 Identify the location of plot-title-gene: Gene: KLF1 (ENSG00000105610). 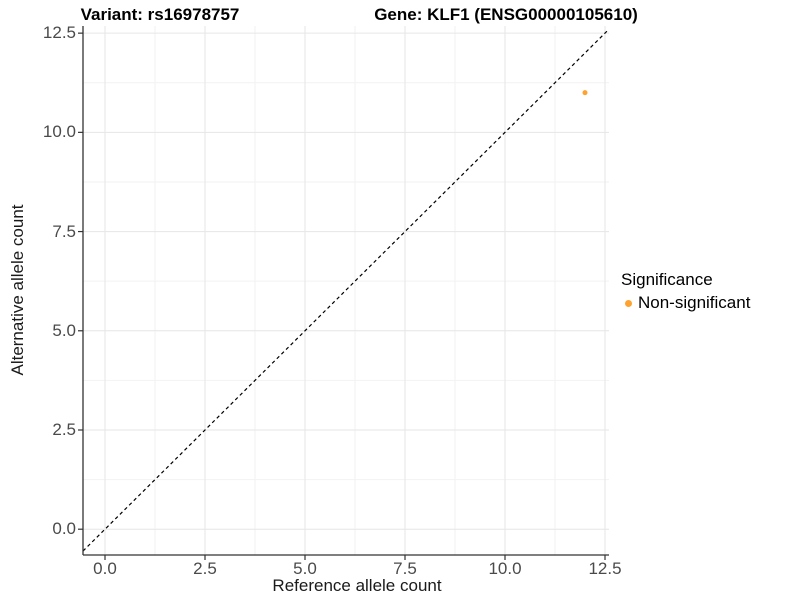
(506, 14).